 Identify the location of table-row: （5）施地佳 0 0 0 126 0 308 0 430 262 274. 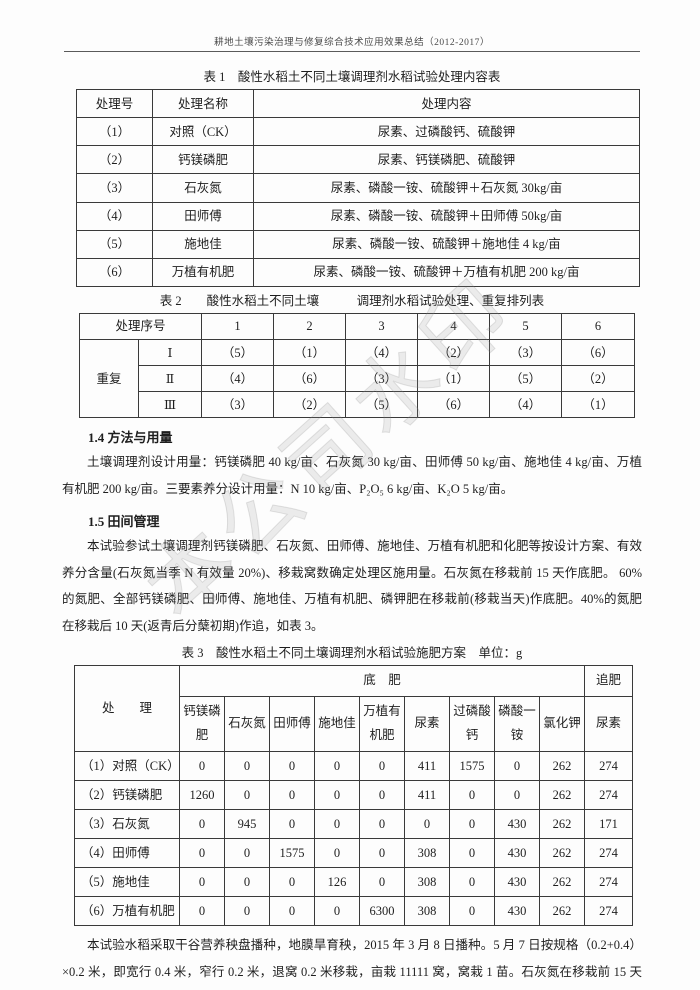
(354, 882).